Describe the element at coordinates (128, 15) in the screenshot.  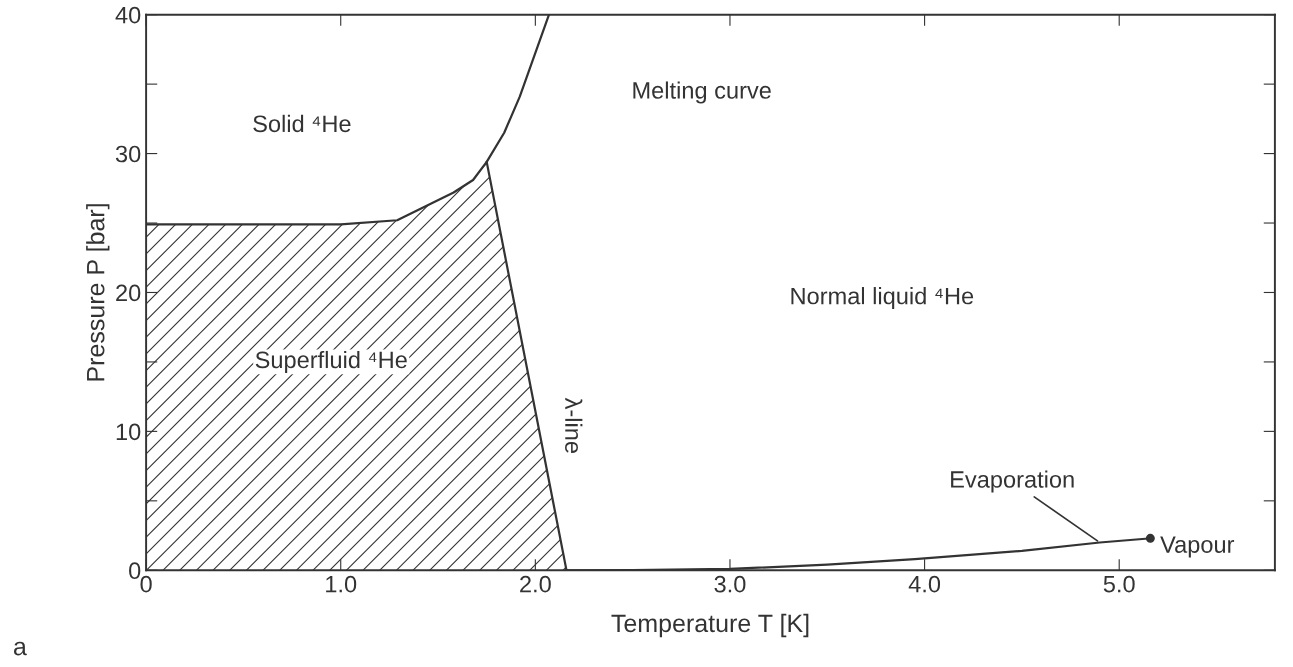
I see `y-tick-label: 40` at that location.